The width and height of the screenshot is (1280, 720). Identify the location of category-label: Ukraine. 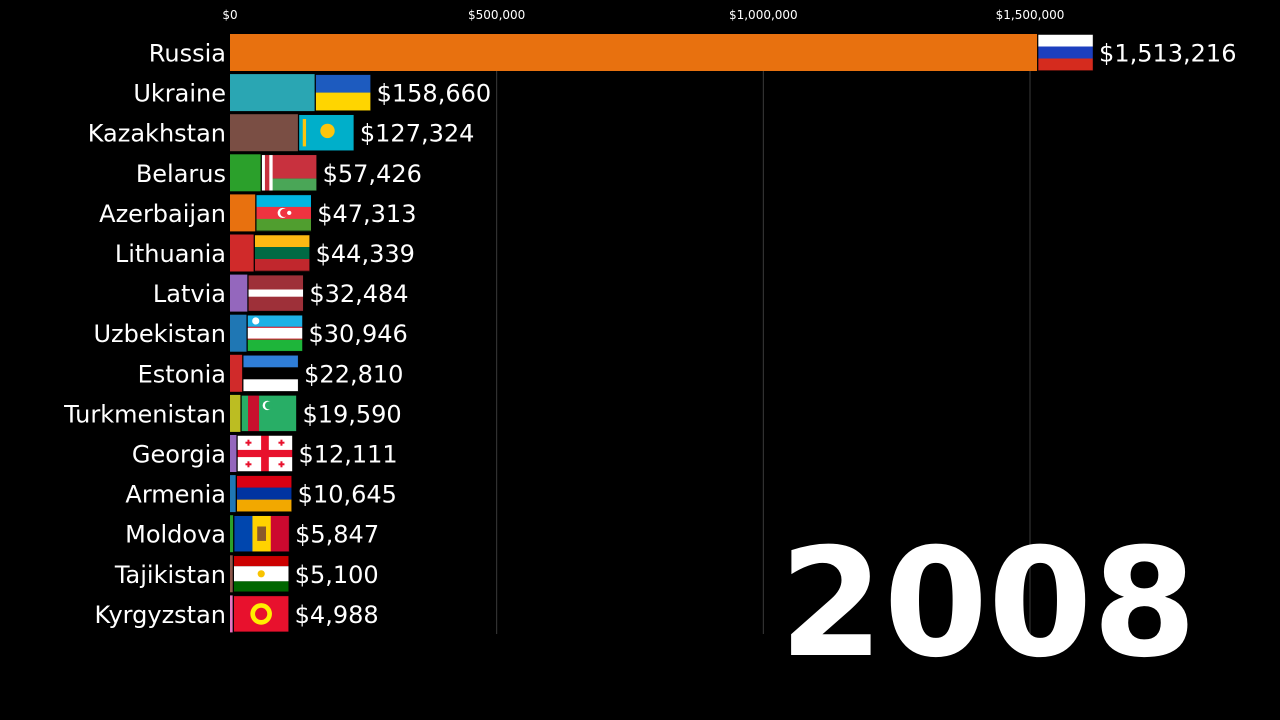
(179, 94).